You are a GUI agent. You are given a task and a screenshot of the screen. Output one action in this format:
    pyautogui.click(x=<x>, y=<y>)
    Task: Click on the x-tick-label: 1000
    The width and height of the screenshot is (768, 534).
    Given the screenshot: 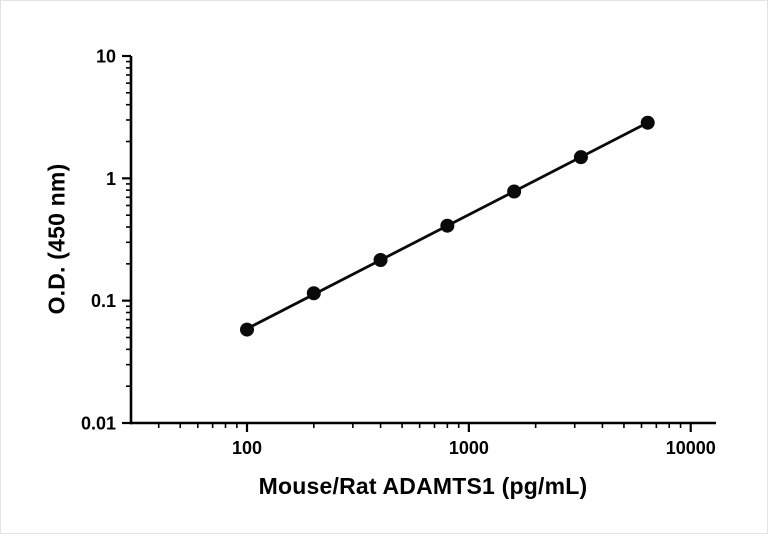 What is the action you would take?
    pyautogui.click(x=469, y=448)
    